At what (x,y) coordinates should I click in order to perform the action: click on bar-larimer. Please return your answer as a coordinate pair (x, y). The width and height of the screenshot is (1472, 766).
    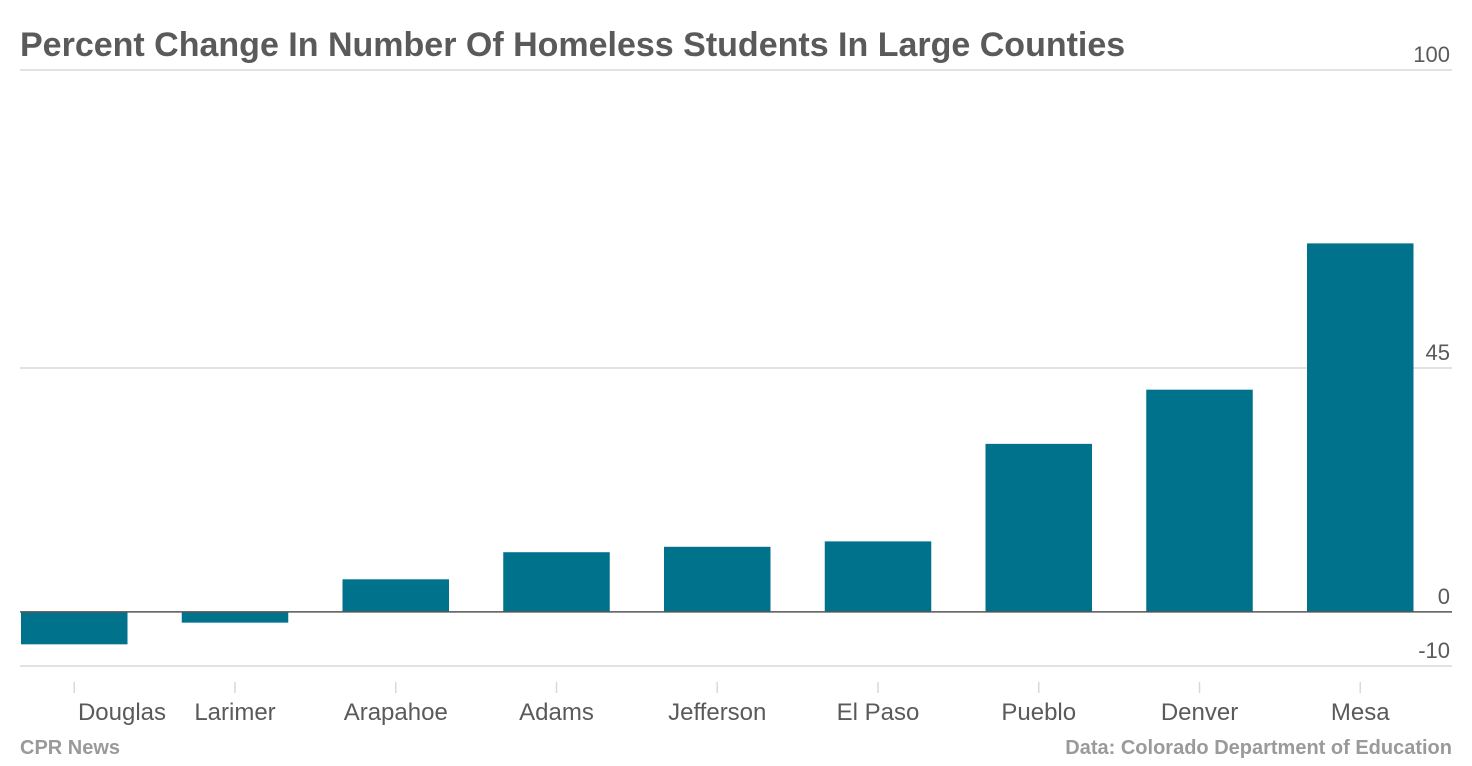
    Looking at the image, I should click on (235, 617).